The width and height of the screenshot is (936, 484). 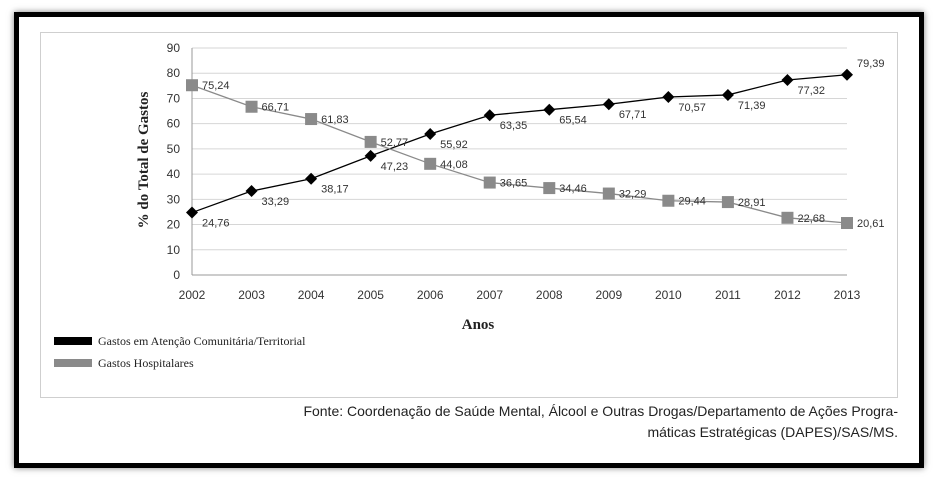 What do you see at coordinates (174, 199) in the screenshot?
I see `y-tick-label-30: 30` at bounding box center [174, 199].